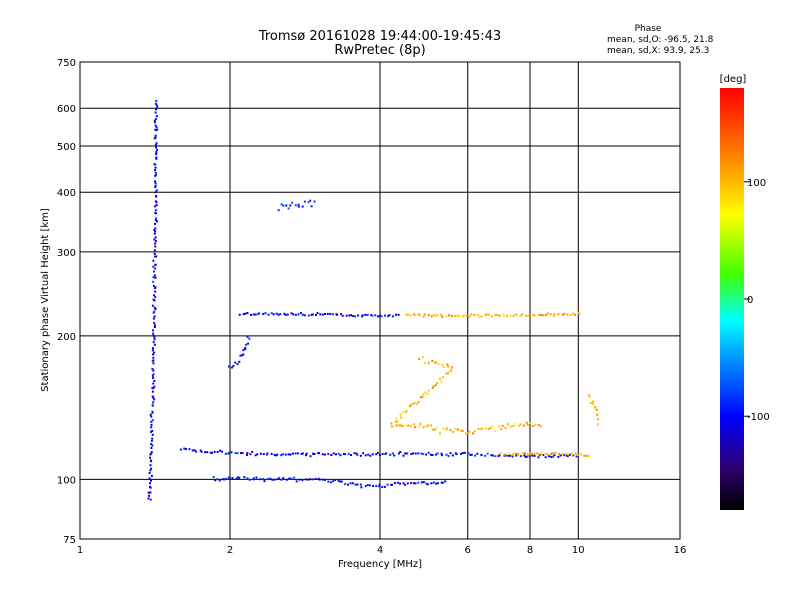  Describe the element at coordinates (660, 40) in the screenshot. I see `stats-o-mode: mean, sd,O: -96.5, 21.8` at that location.